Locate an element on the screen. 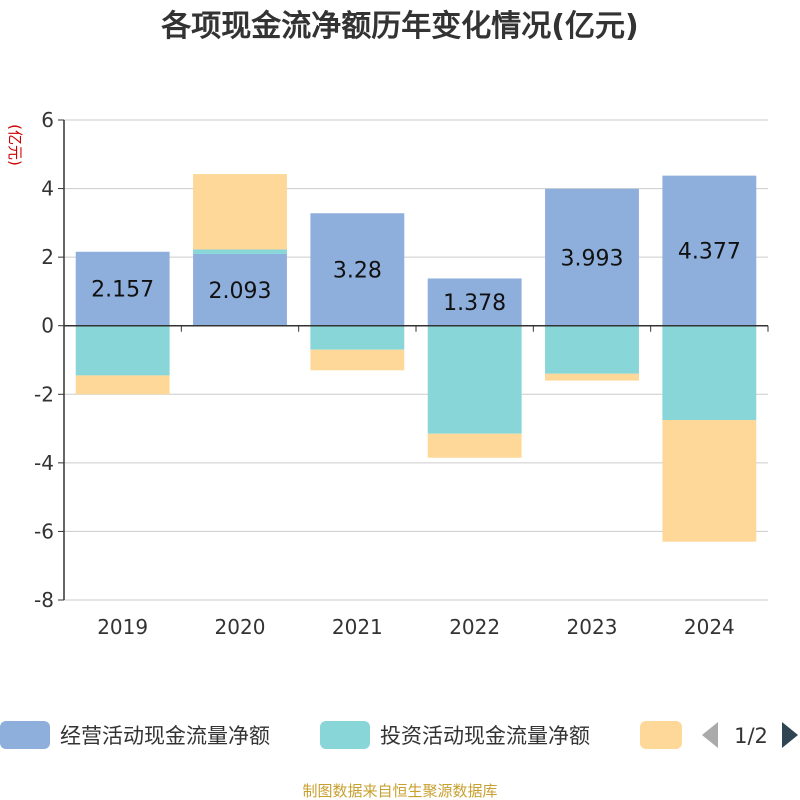  bar-2-2024 is located at coordinates (709, 372).